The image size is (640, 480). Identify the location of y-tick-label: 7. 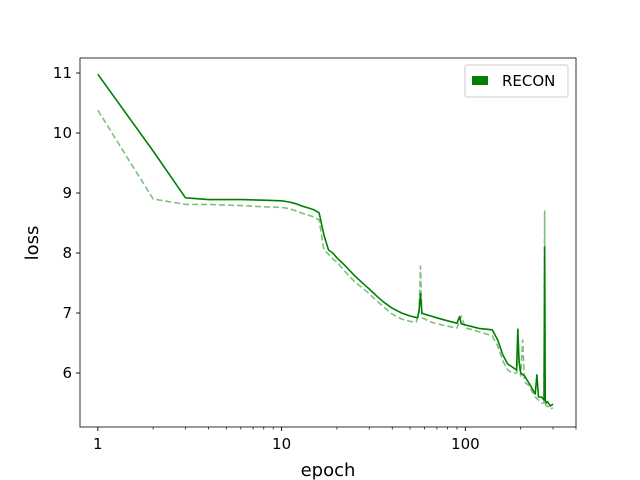
(67, 313).